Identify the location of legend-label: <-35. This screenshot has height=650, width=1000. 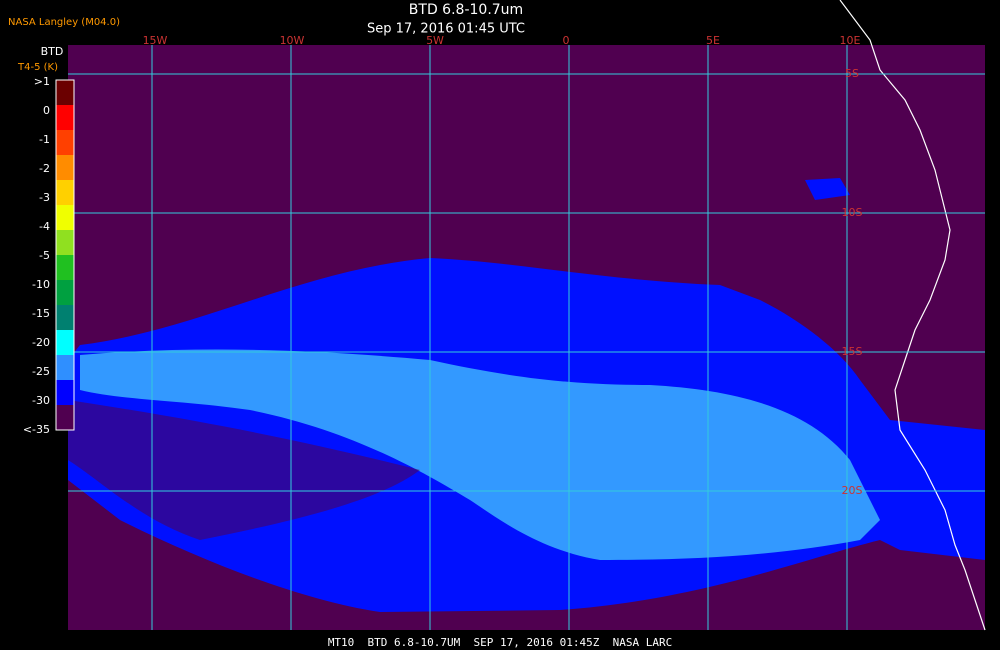
(36, 429).